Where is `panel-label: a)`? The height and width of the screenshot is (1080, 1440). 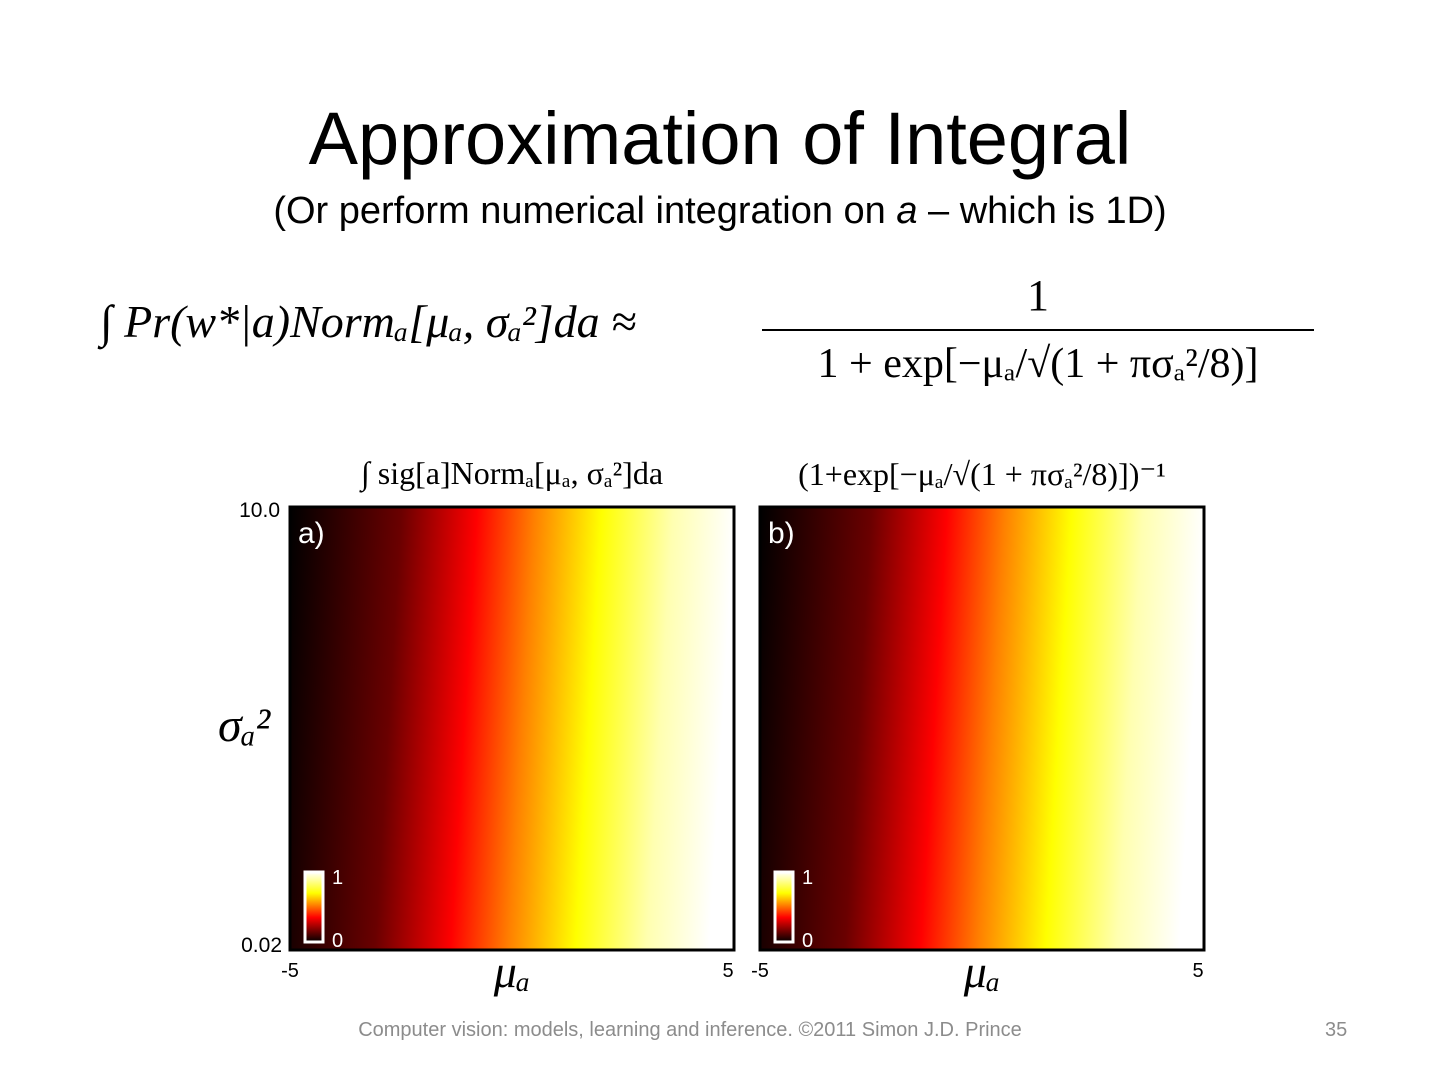 panel-label: a) is located at coordinates (311, 533).